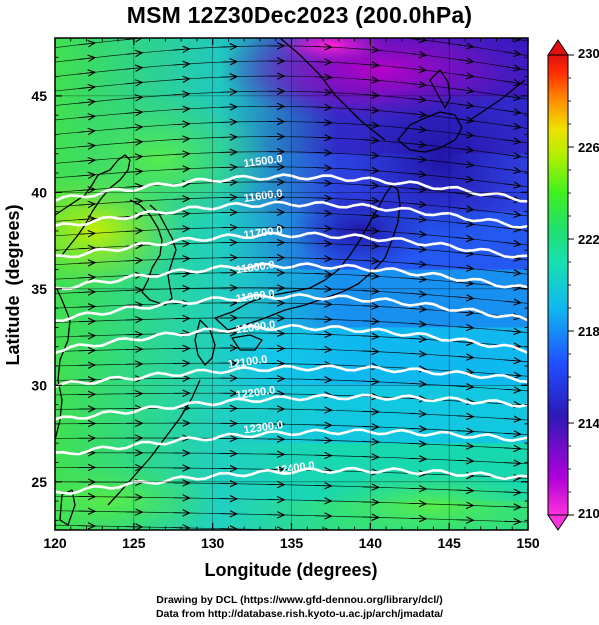  I want to click on y-tick-label: 40, so click(39, 192).